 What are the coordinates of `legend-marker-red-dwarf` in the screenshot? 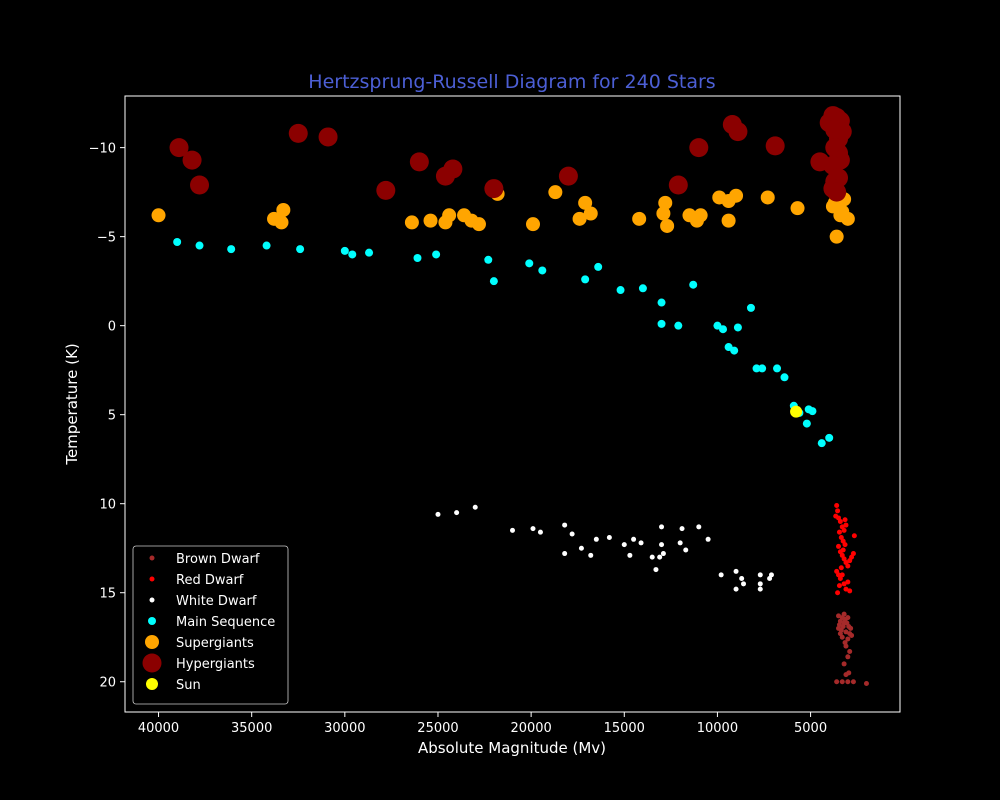 It's located at (152, 579).